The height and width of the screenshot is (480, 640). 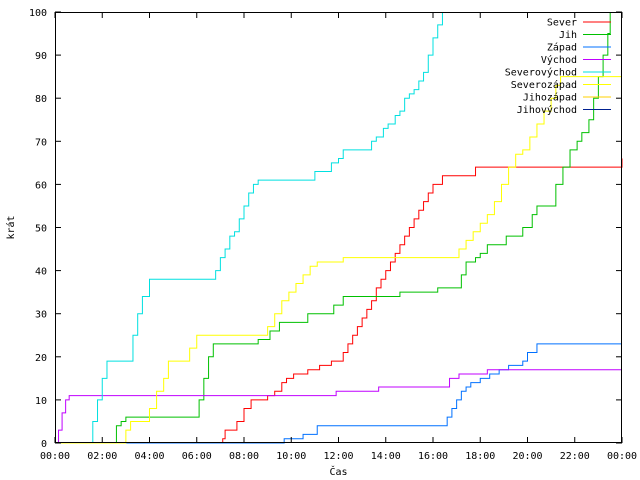 What do you see at coordinates (41, 56) in the screenshot?
I see `y-tick-label: 90` at bounding box center [41, 56].